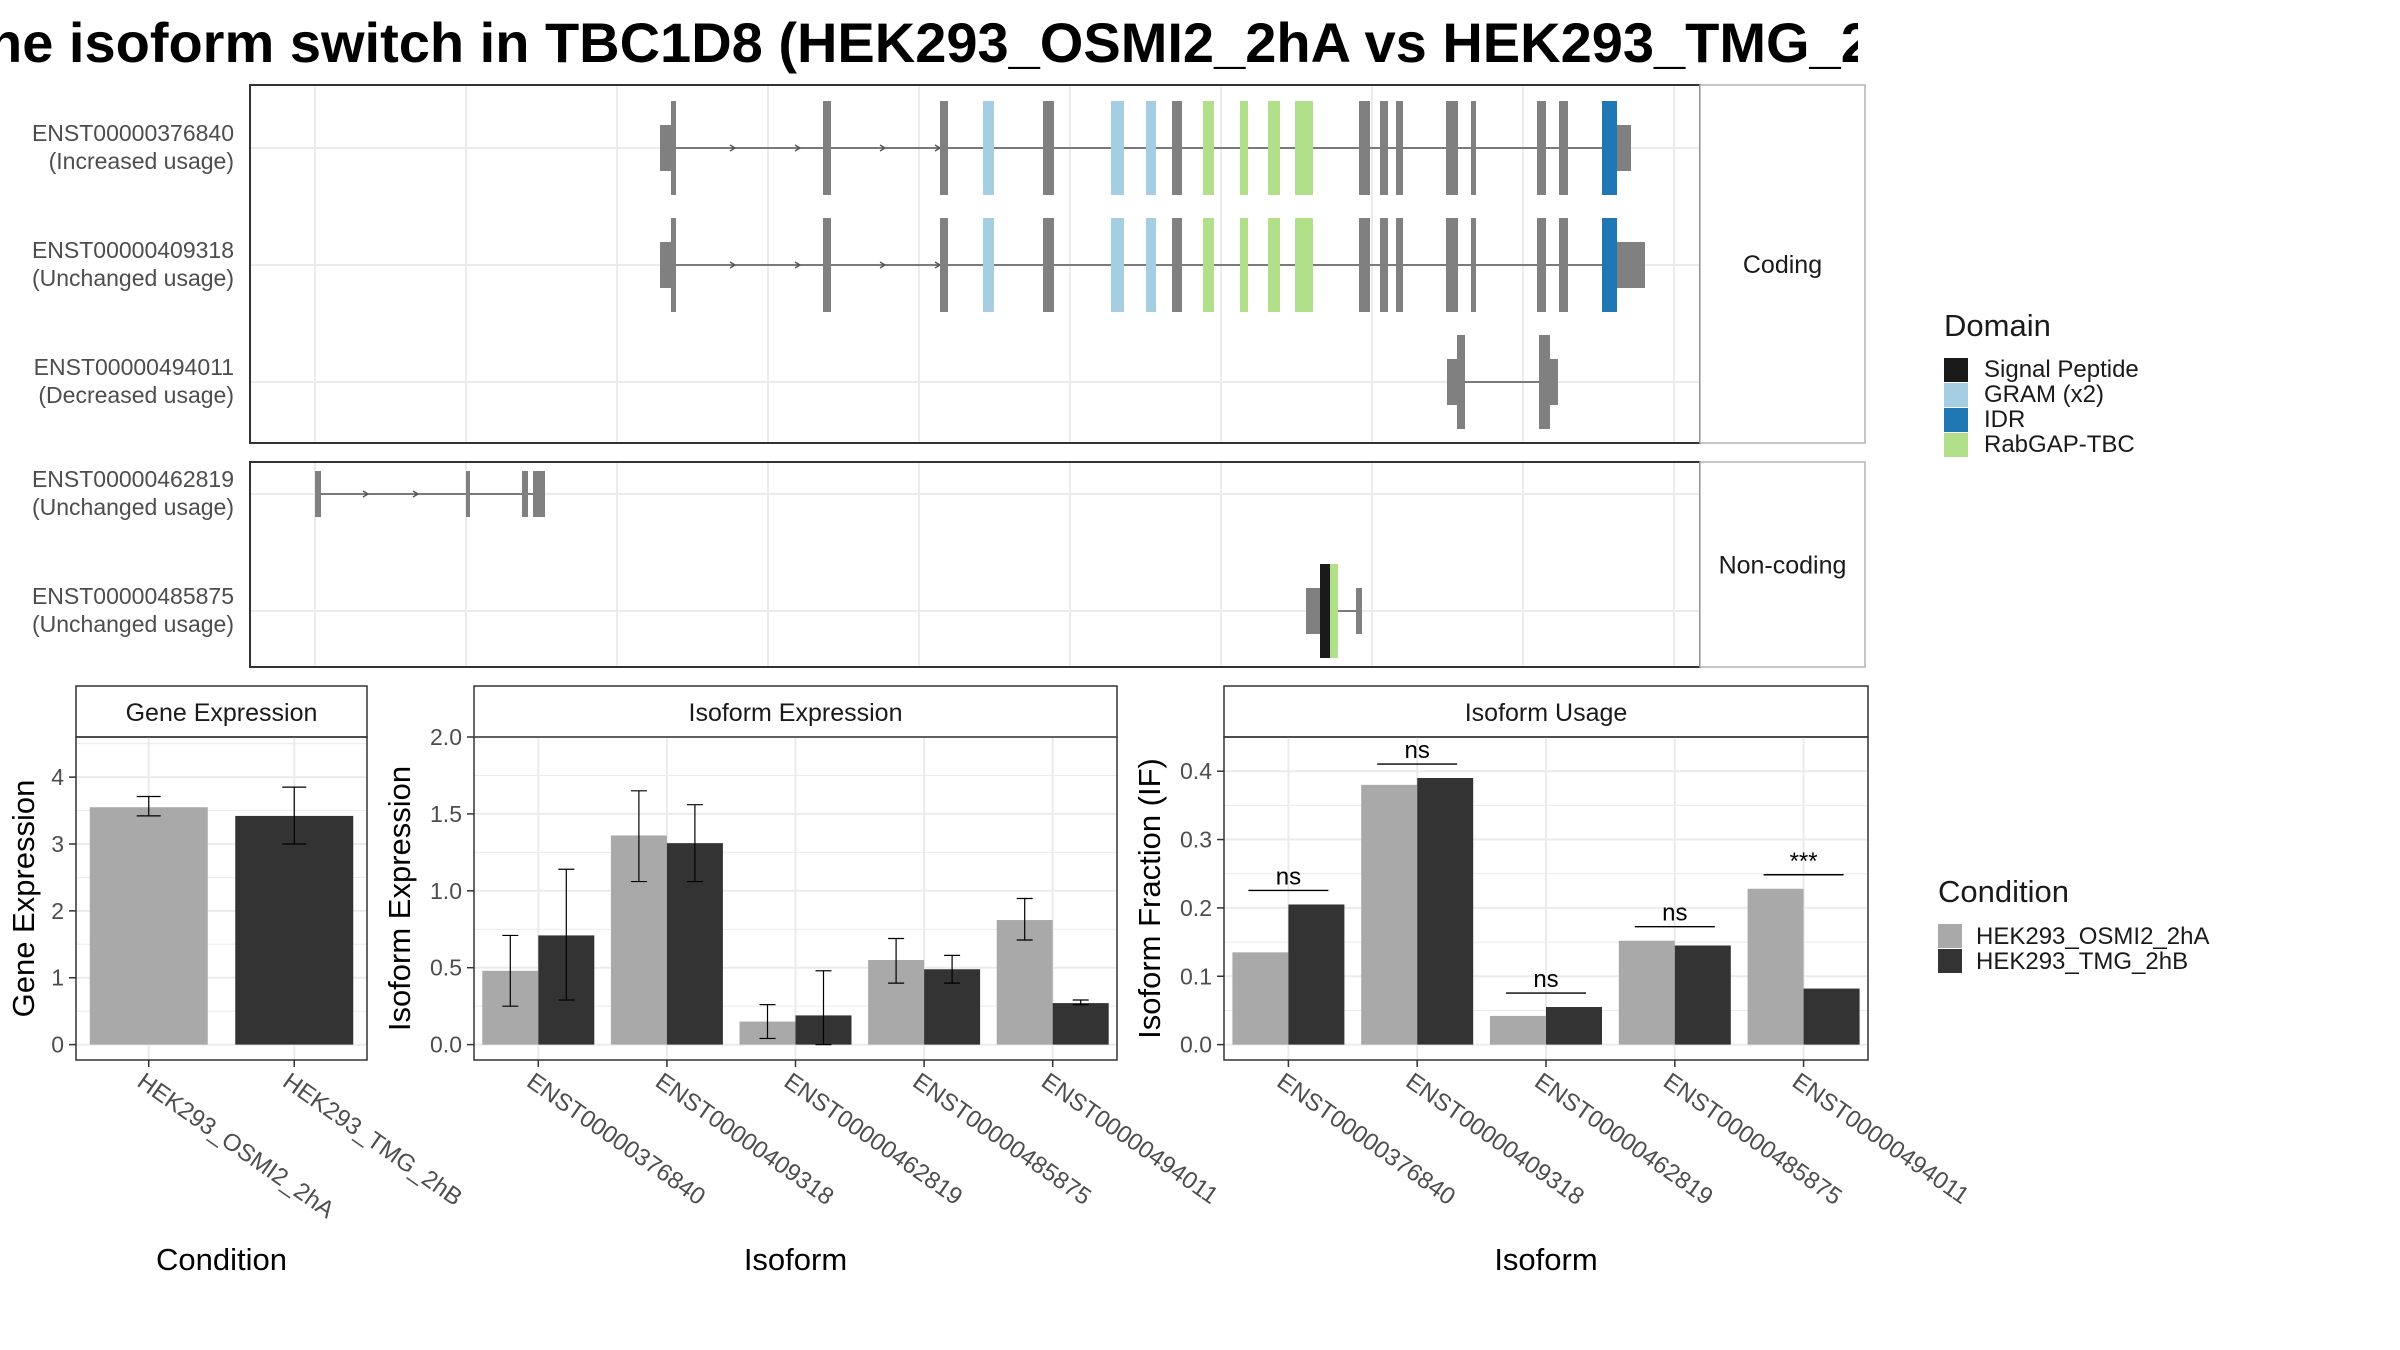  What do you see at coordinates (1196, 840) in the screenshot?
I see `y-tick-label: 0.3` at bounding box center [1196, 840].